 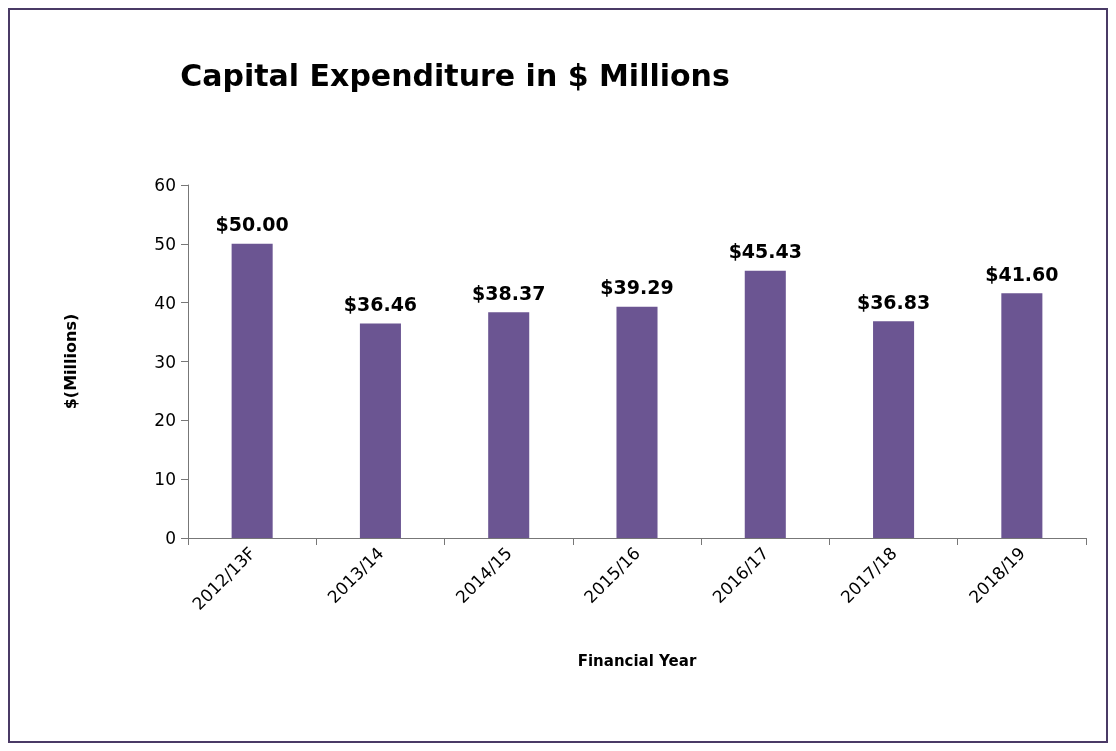 I want to click on data-label: $38.37, so click(x=509, y=292).